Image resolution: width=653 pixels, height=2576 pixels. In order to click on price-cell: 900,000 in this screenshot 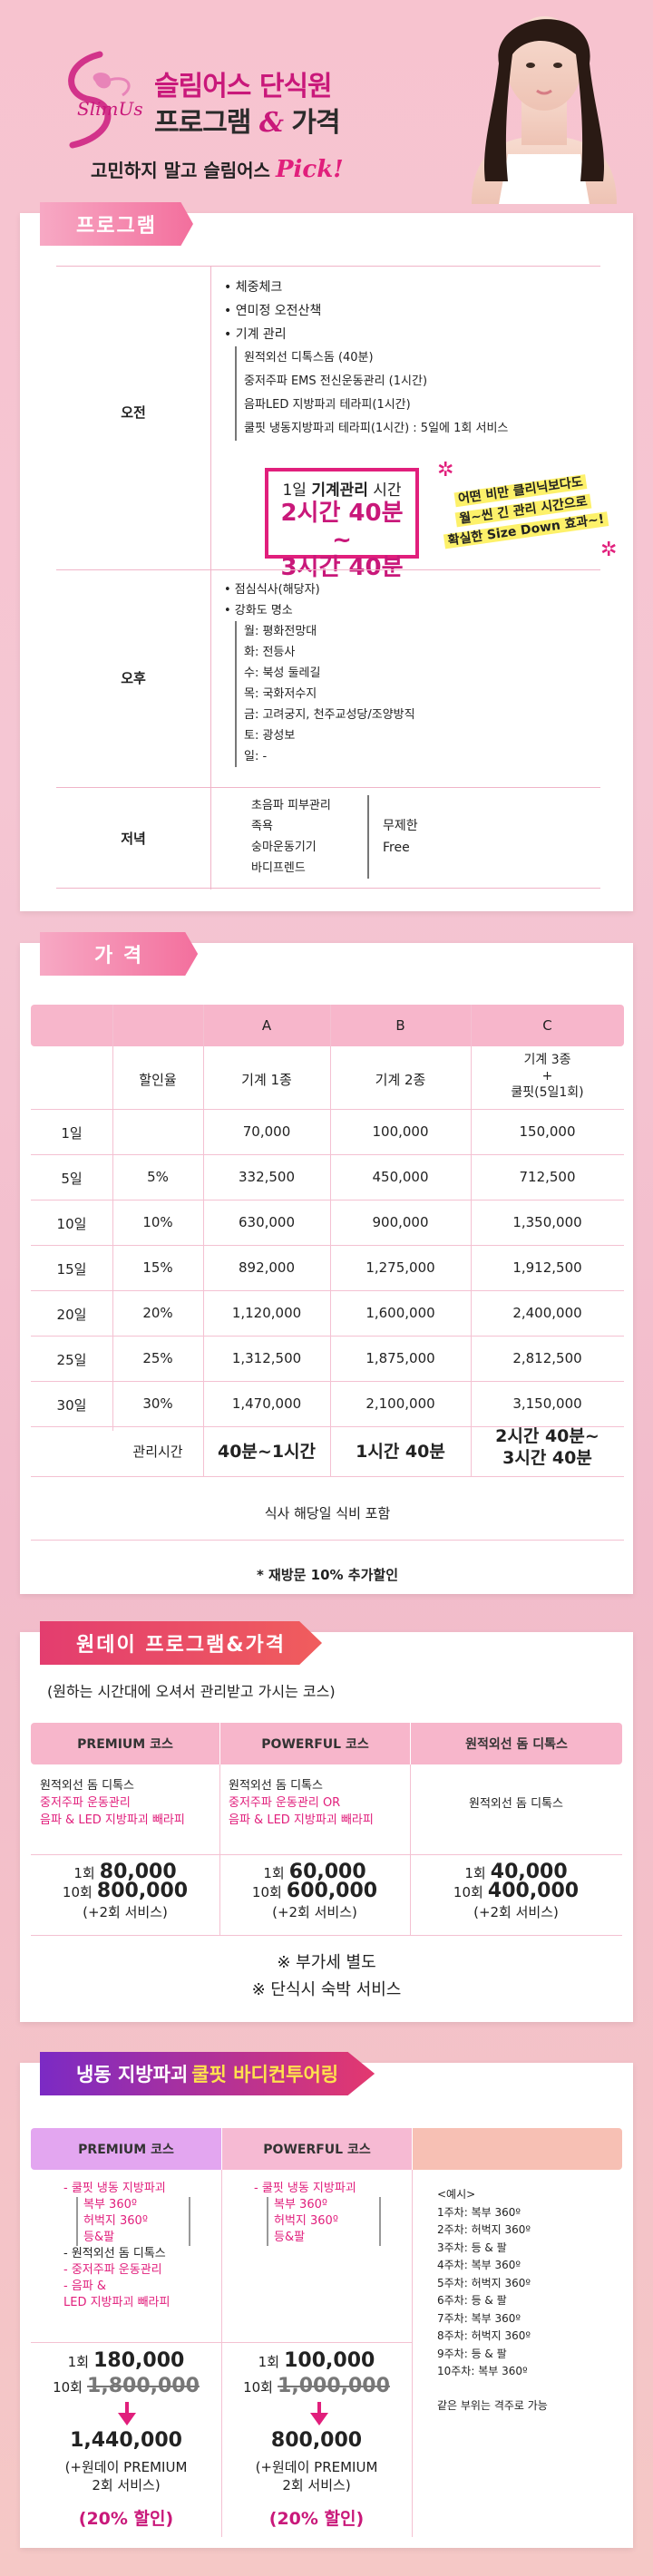, I will do `click(400, 1222)`.